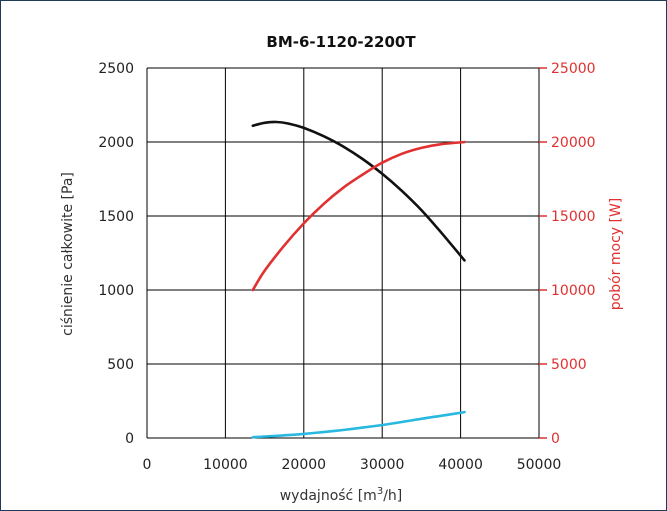 This screenshot has height=511, width=667. What do you see at coordinates (120, 365) in the screenshot?
I see `y-left-tick-label: 500` at bounding box center [120, 365].